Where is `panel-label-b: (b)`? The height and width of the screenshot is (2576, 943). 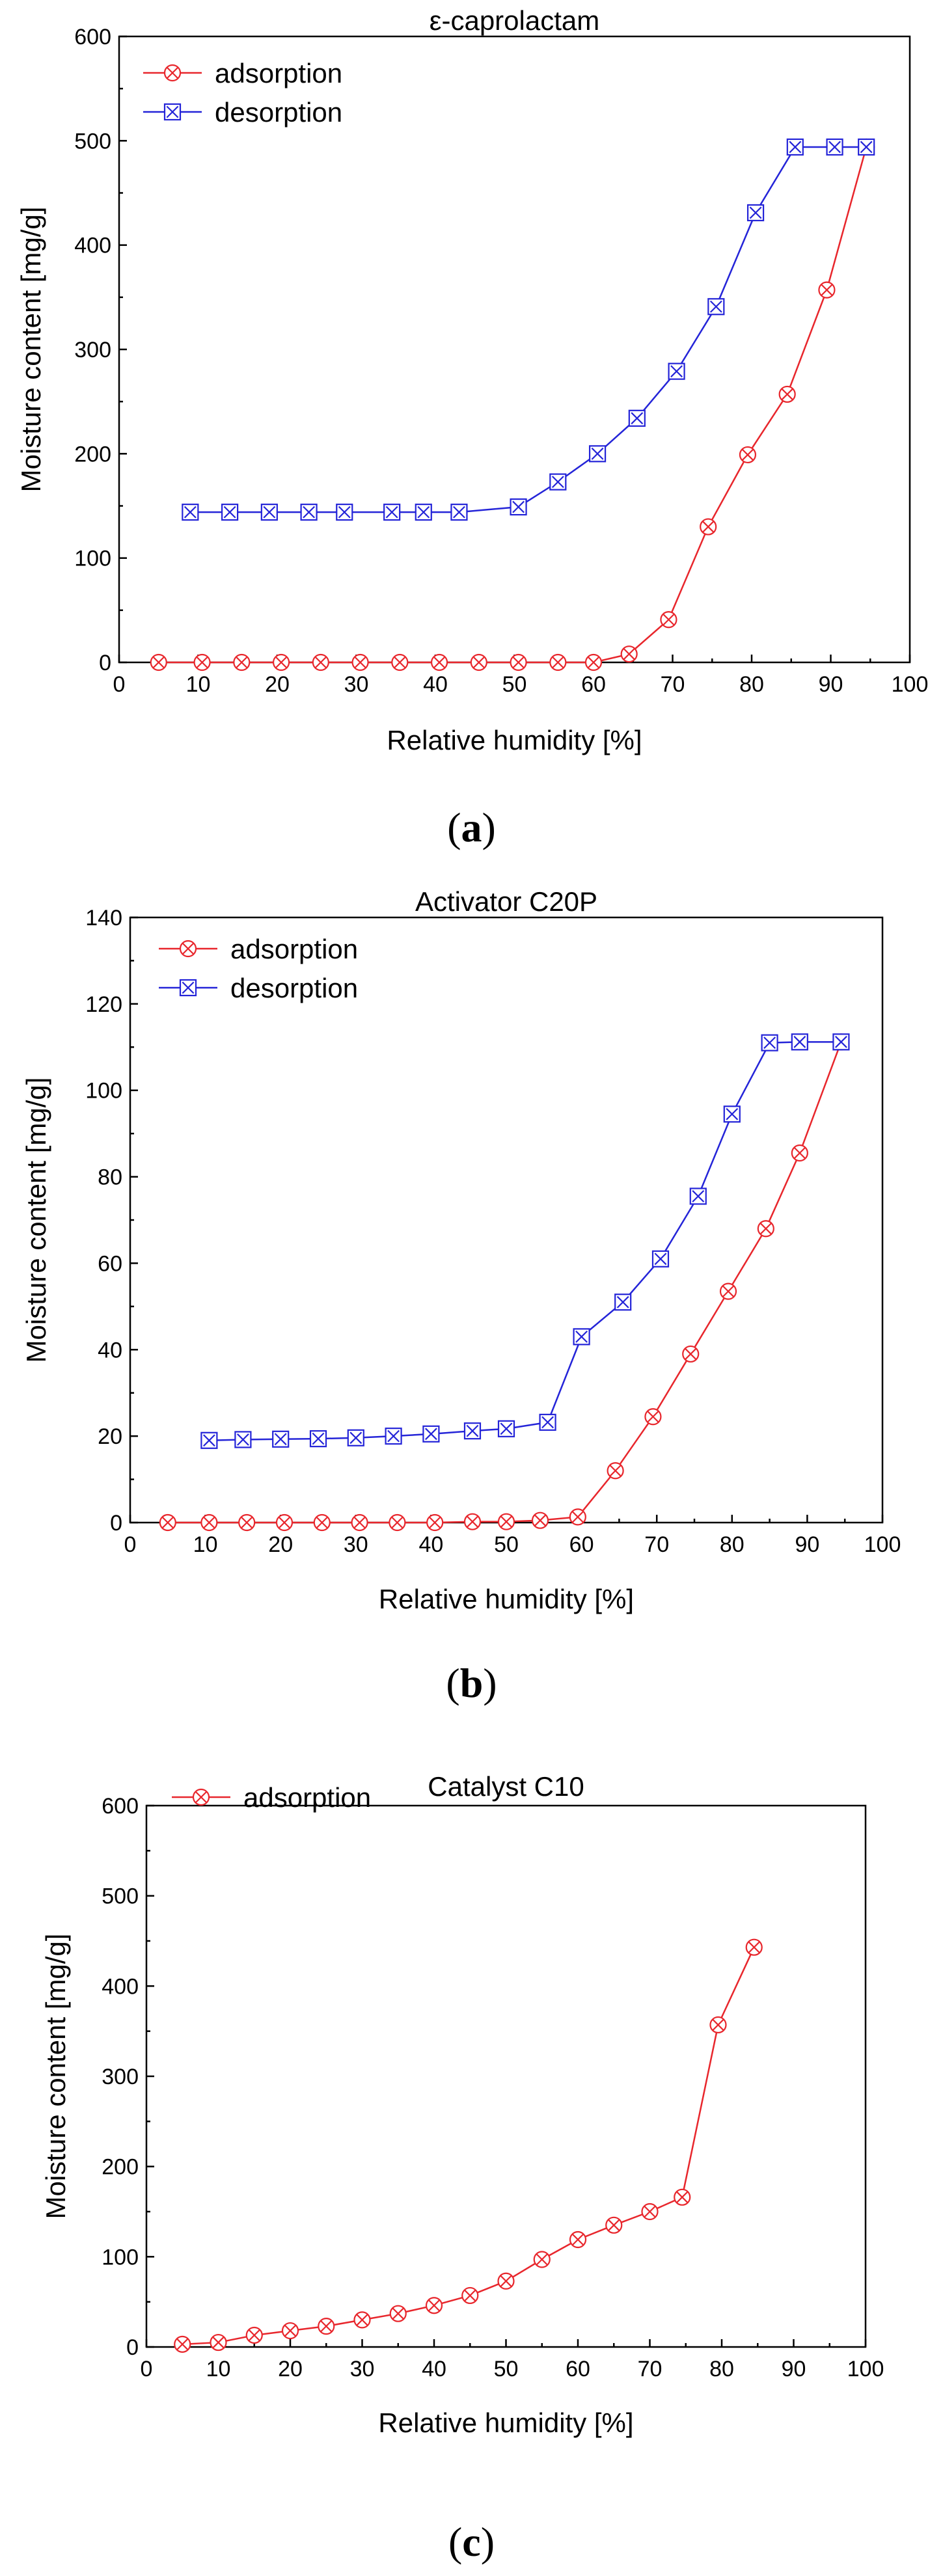
panel-label-b: (b) is located at coordinates (471, 1683).